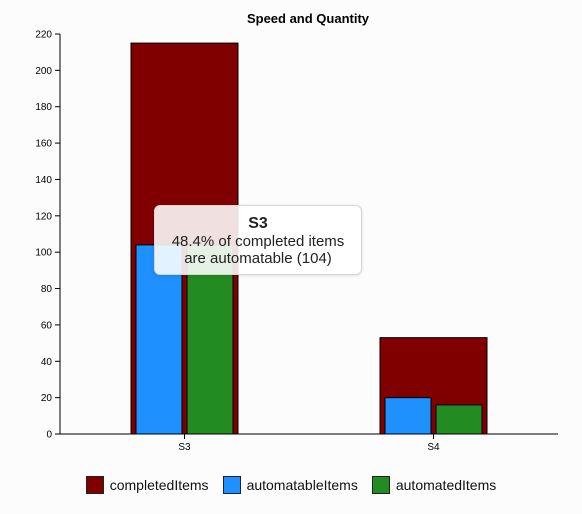 This screenshot has width=582, height=514. I want to click on y-tick-label: 200, so click(43, 71).